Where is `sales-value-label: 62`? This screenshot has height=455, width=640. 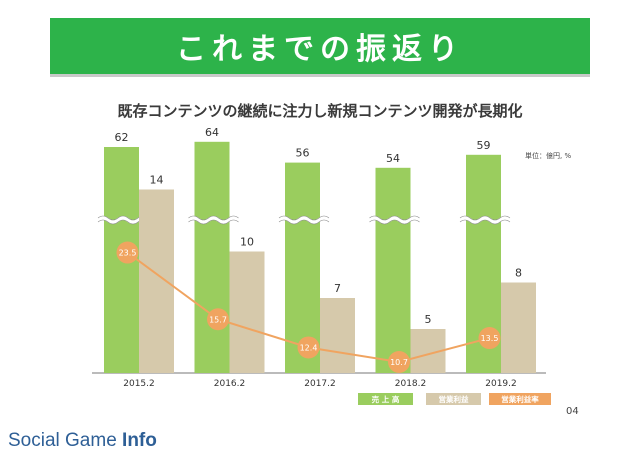
sales-value-label: 62 is located at coordinates (122, 137).